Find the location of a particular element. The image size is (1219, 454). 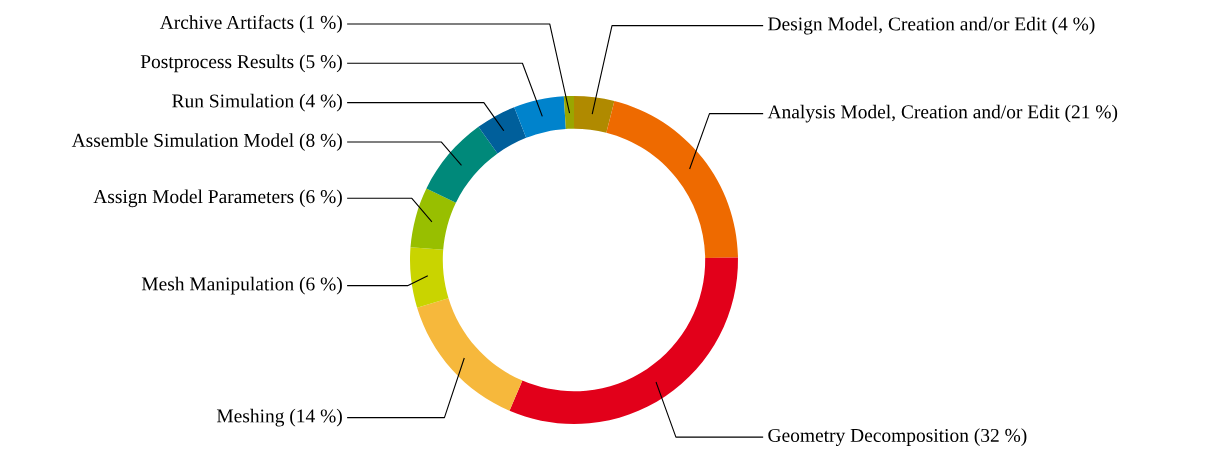

slice-label: Run Simulation (4 %) is located at coordinates (257, 102).